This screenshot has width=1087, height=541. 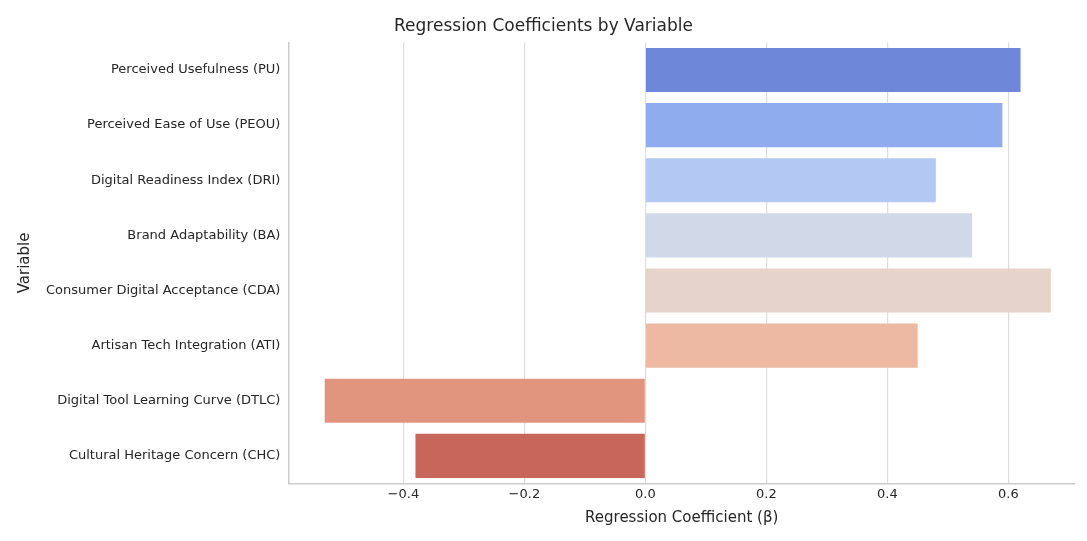 I want to click on y-tick-label: Brand Adaptability (BA), so click(x=204, y=234).